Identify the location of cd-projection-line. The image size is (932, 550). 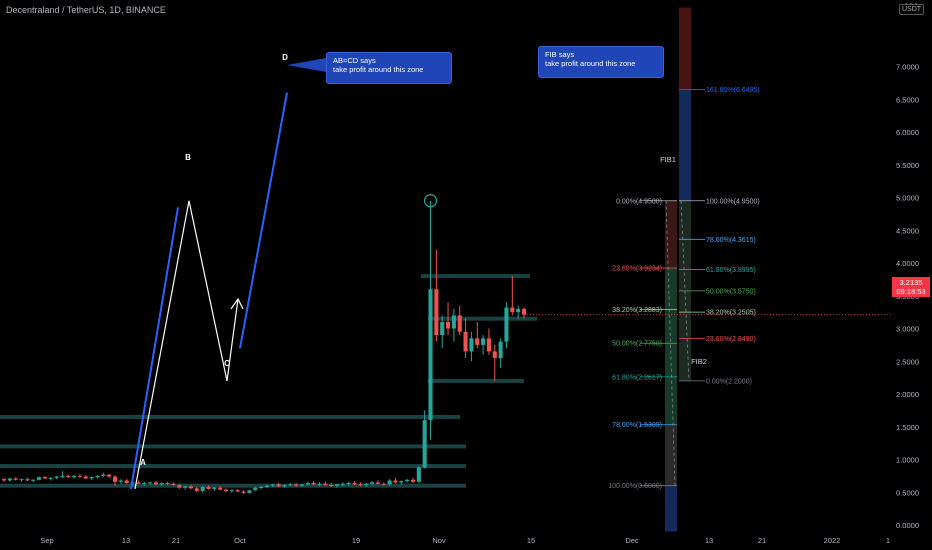
(263, 220).